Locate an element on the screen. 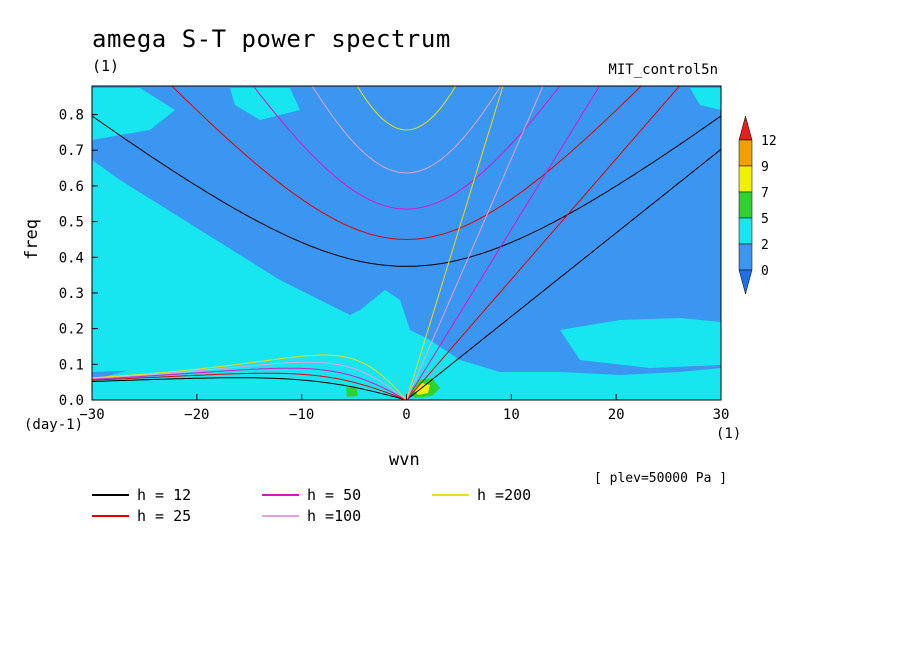  colorbar: 0 2 5 7 9 12 is located at coordinates (757, 205).